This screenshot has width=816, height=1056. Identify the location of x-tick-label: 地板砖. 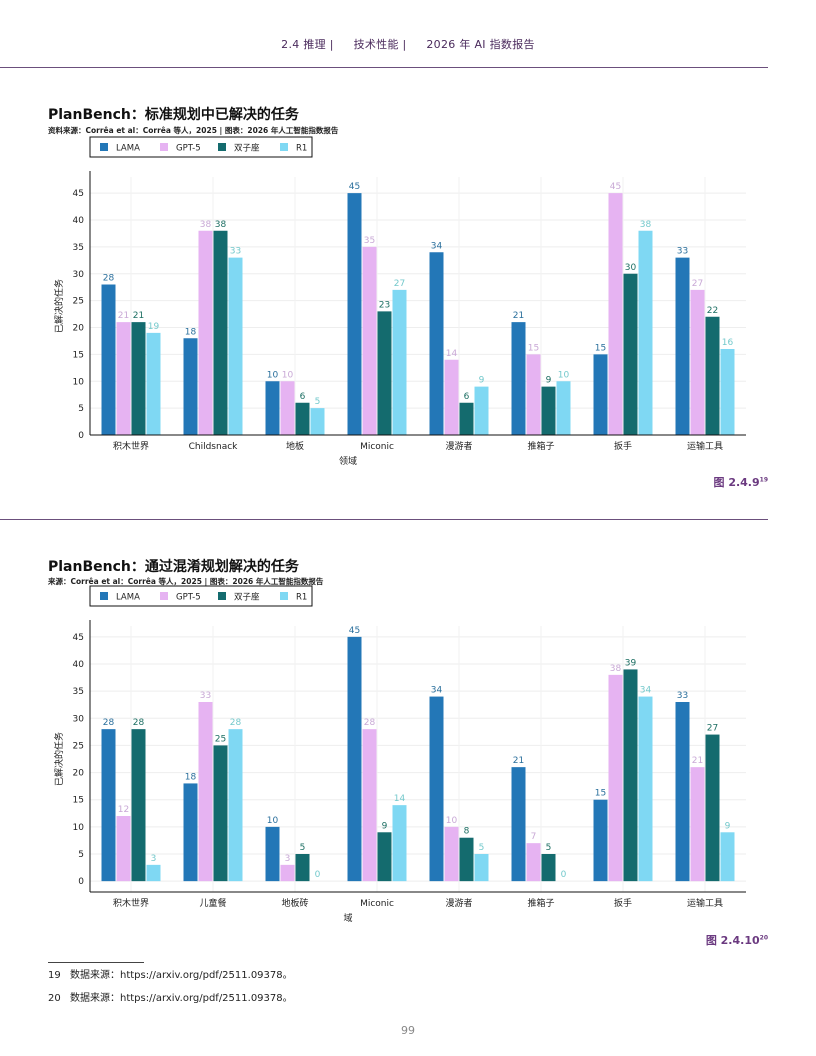
(294, 903).